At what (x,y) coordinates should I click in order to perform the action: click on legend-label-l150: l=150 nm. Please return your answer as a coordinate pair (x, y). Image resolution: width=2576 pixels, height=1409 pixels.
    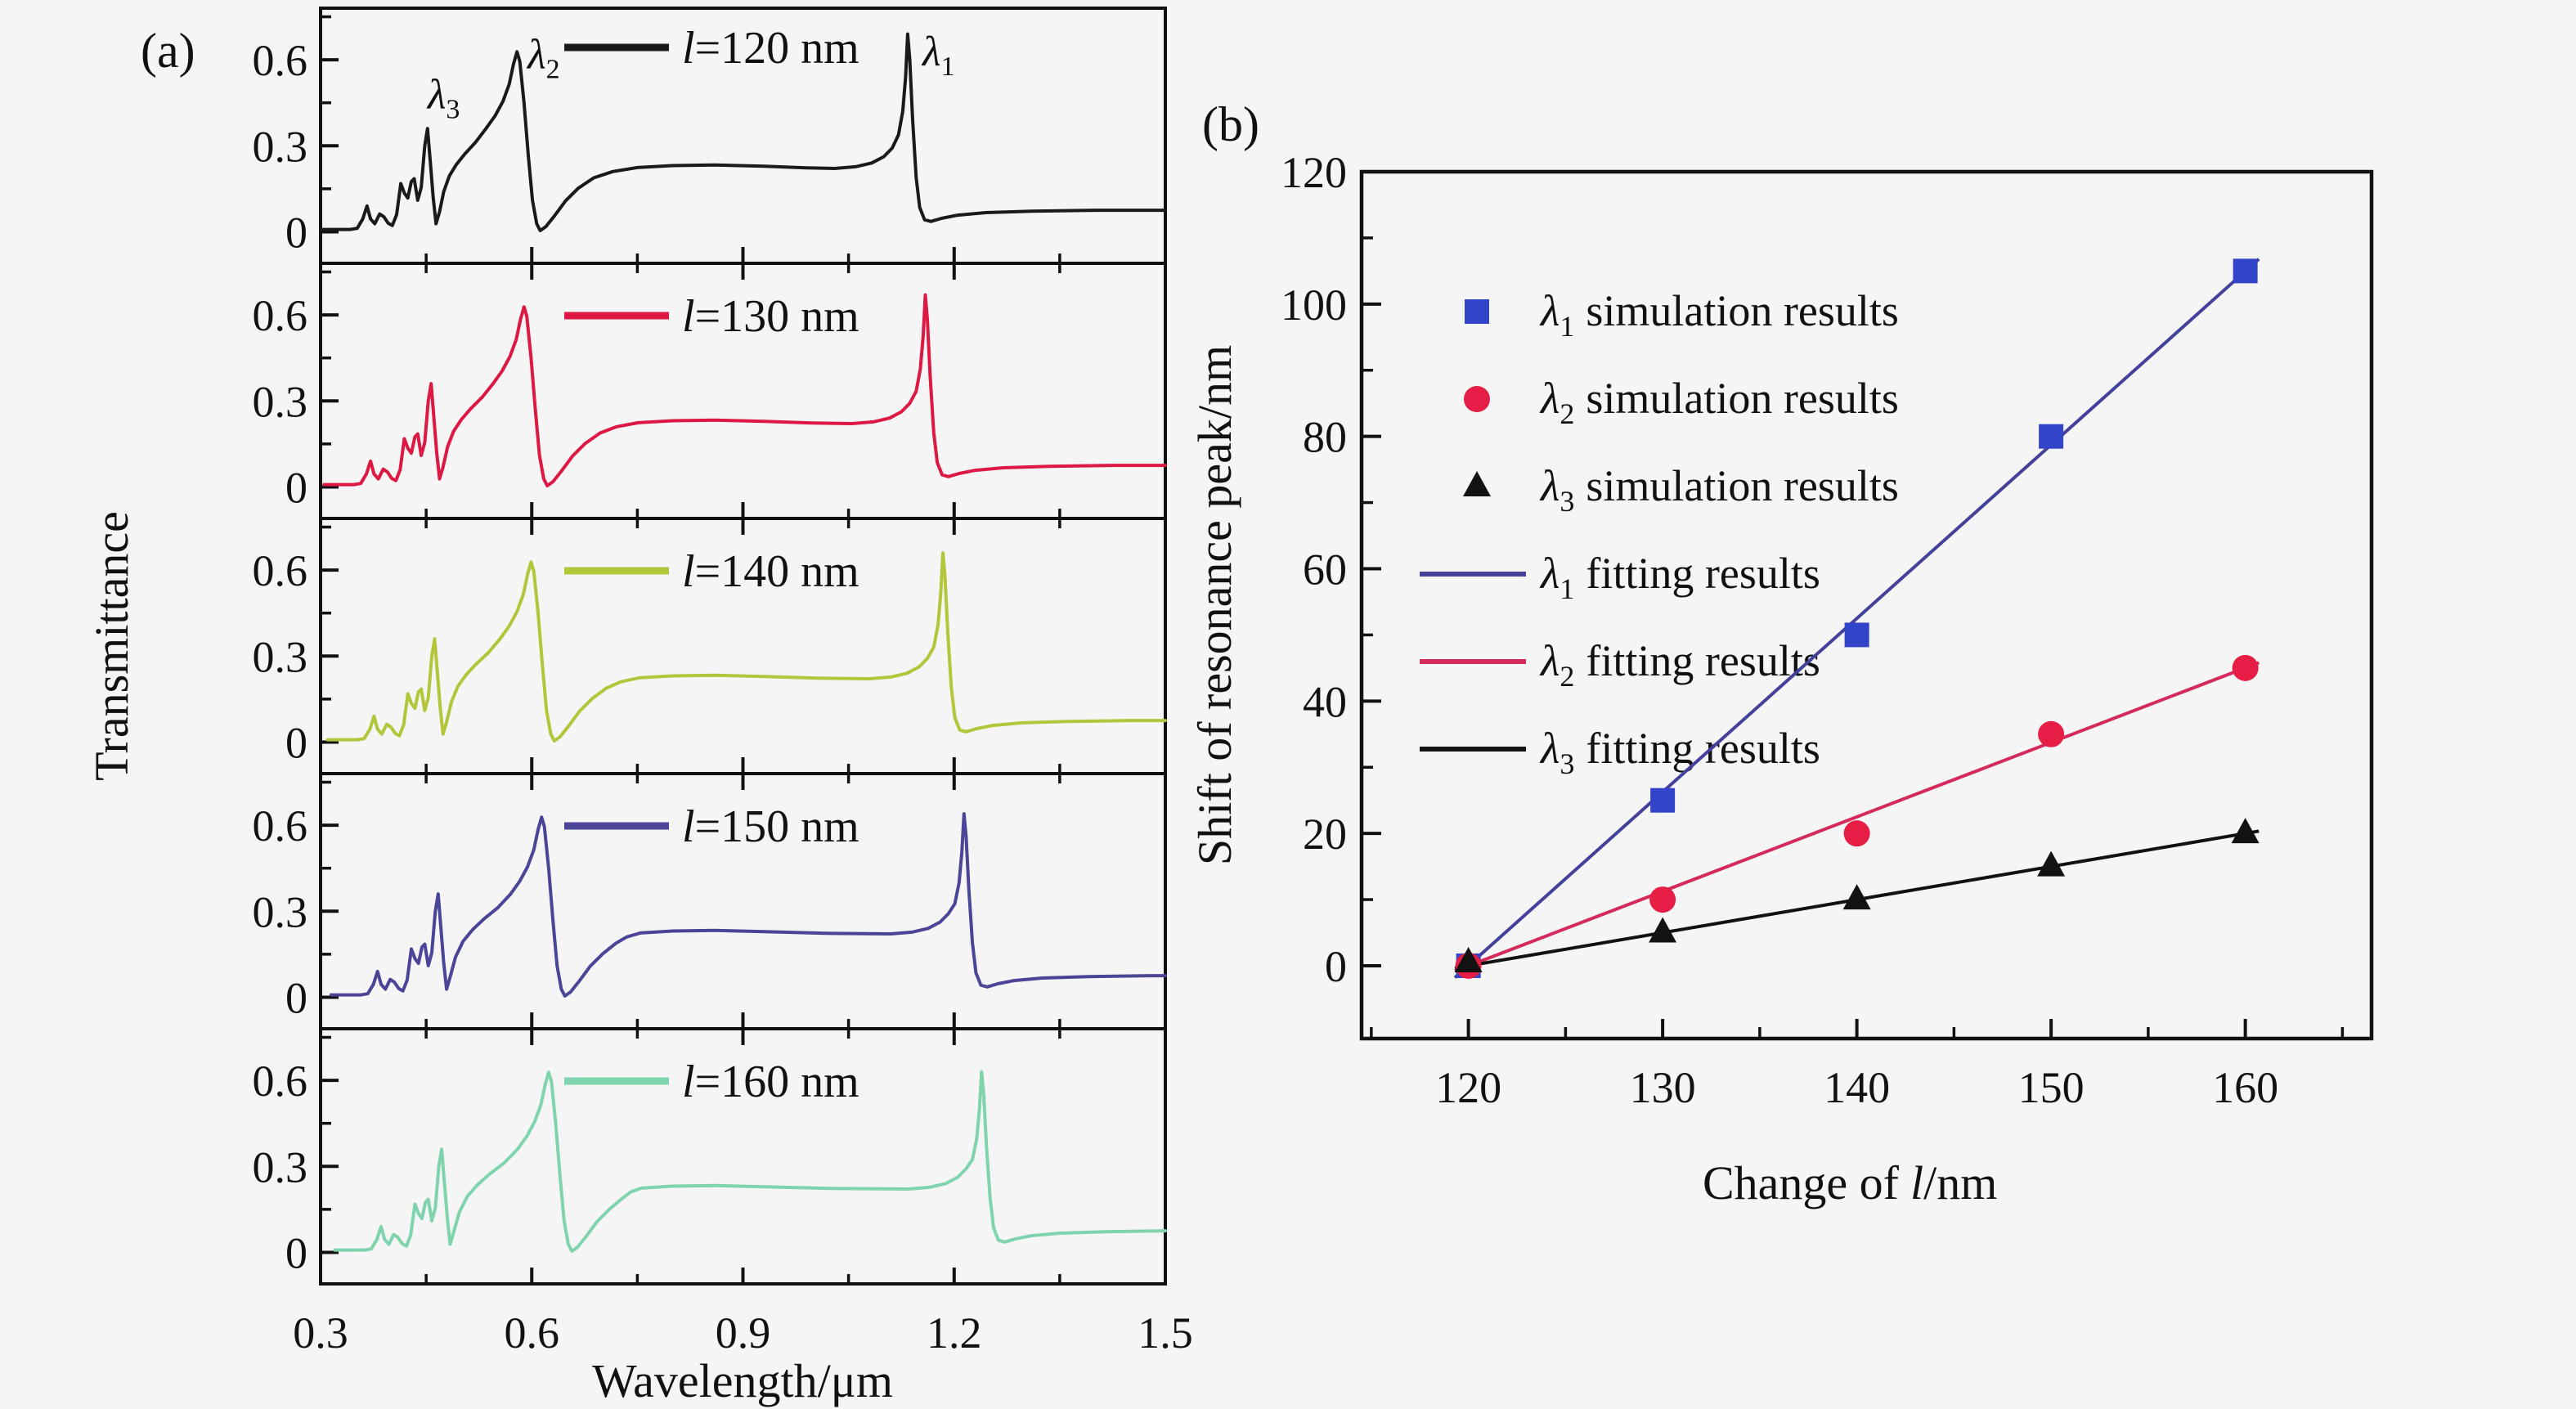
    Looking at the image, I should click on (770, 826).